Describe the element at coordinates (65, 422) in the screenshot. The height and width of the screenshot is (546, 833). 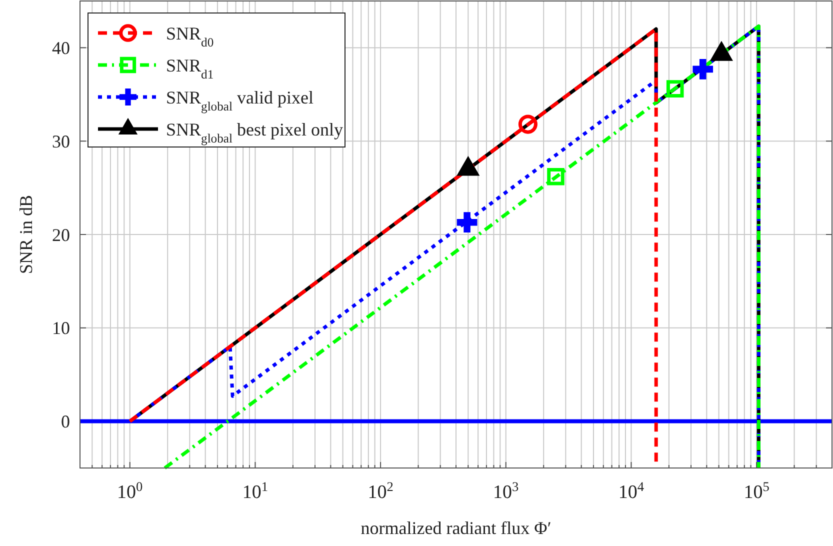
I see `y-tick-label: 0` at that location.